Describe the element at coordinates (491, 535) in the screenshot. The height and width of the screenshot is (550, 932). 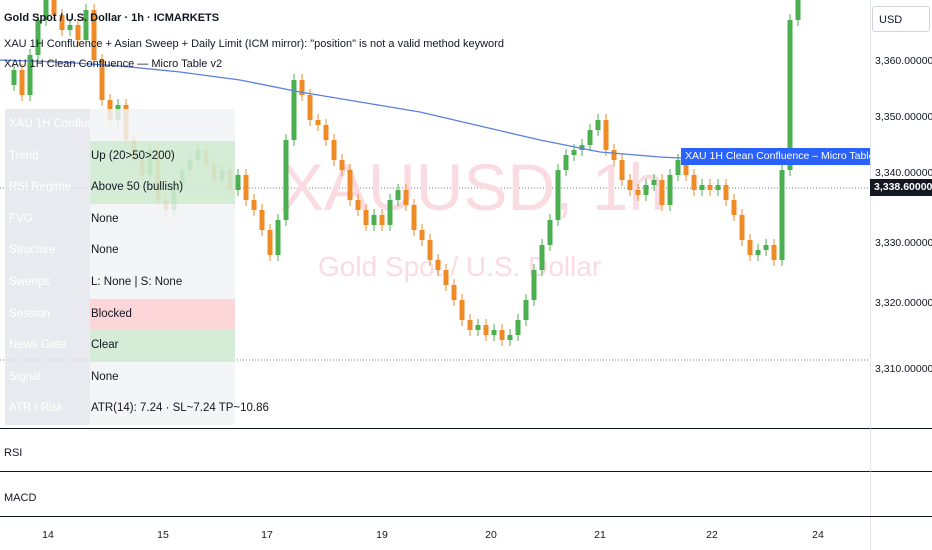
I see `time-axis-label: 20` at that location.